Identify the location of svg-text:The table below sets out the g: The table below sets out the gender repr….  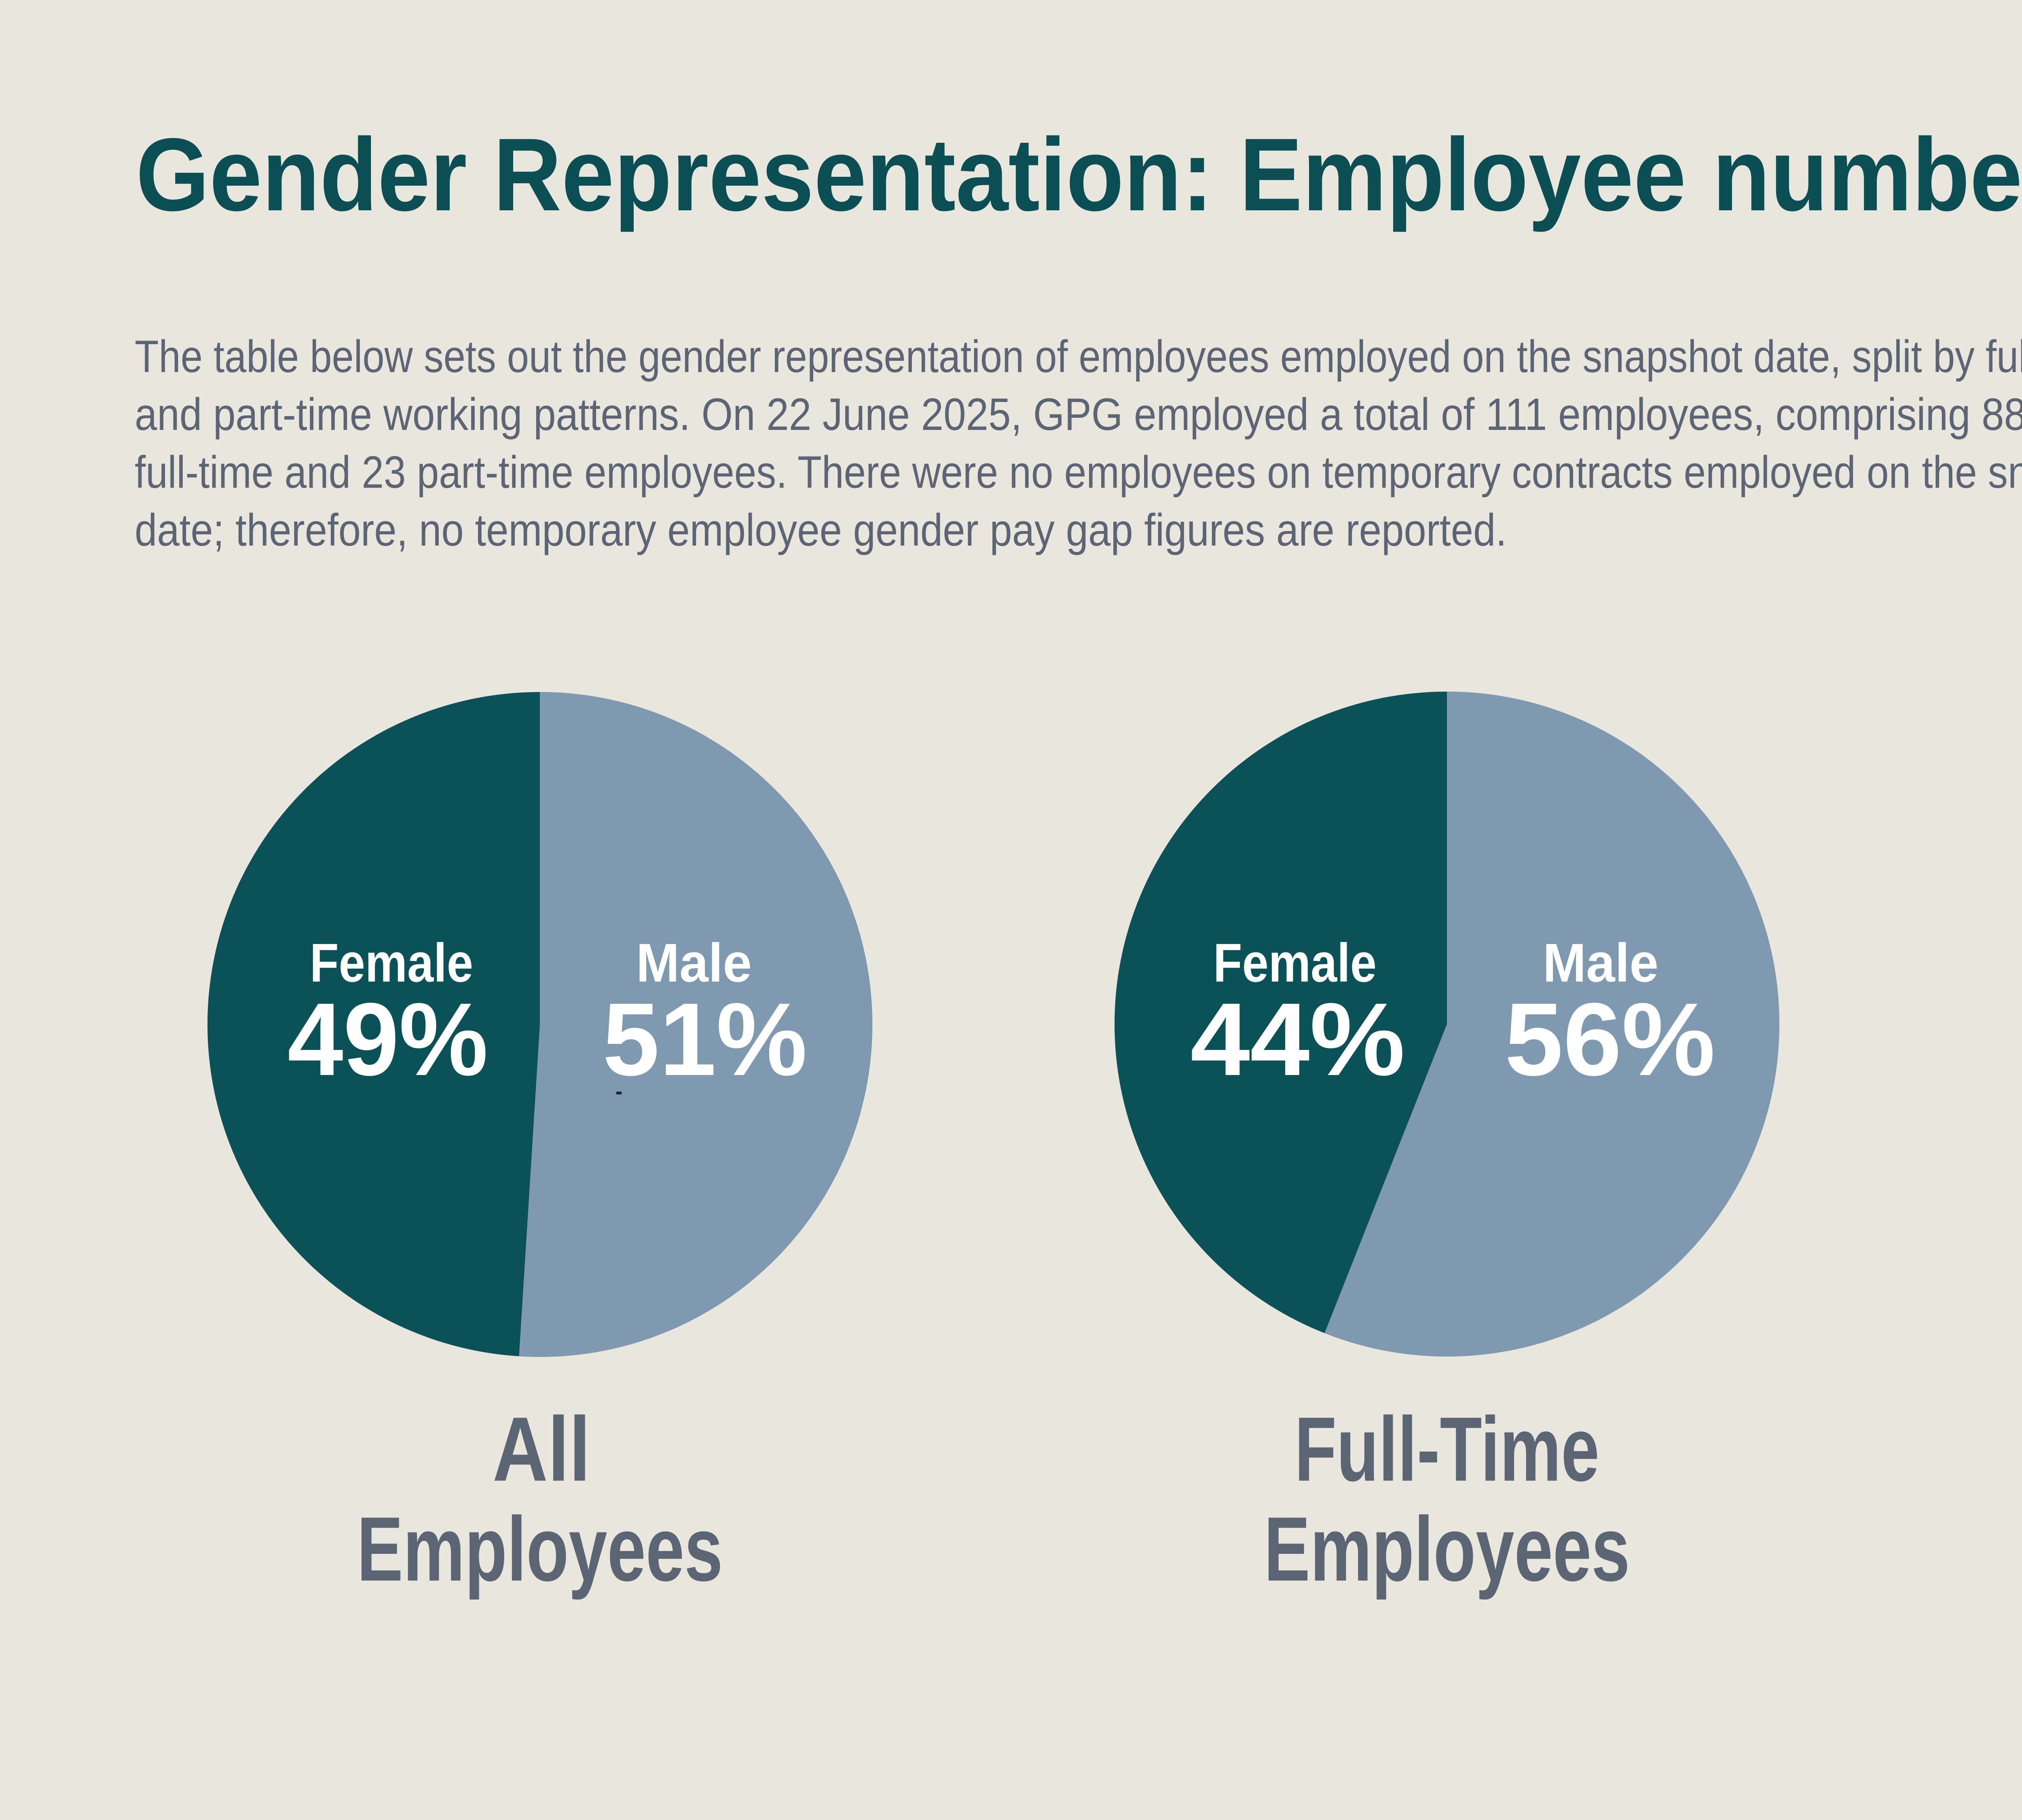
(1078, 356).